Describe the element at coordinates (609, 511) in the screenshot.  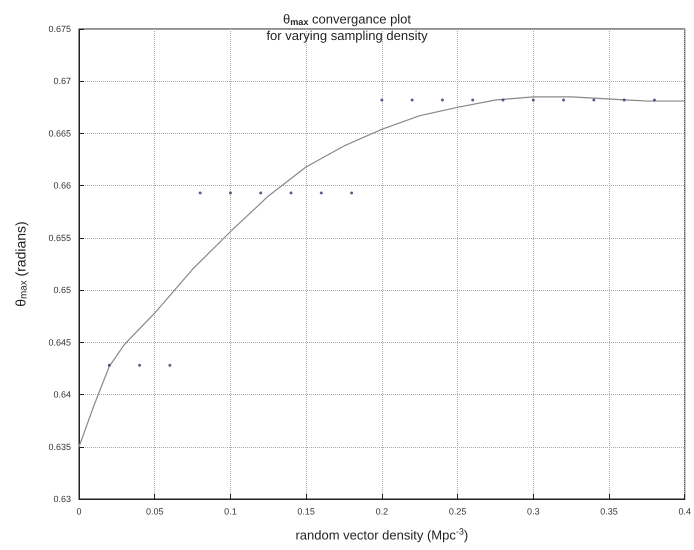
I see `x-tick-label: 0.35` at that location.